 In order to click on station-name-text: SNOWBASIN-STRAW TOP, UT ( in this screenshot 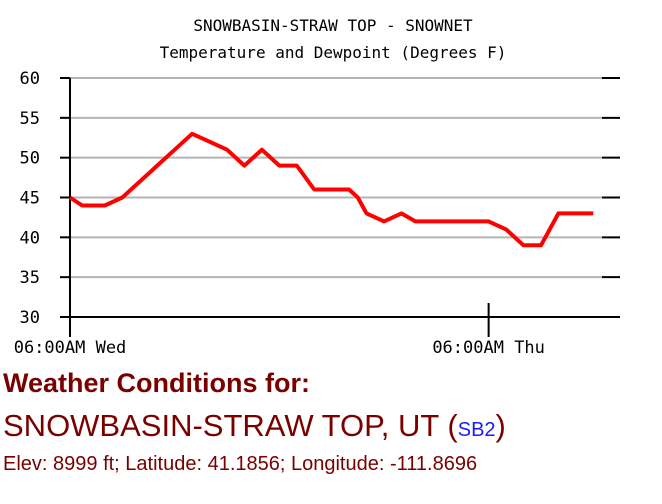, I will do `click(230, 425)`.